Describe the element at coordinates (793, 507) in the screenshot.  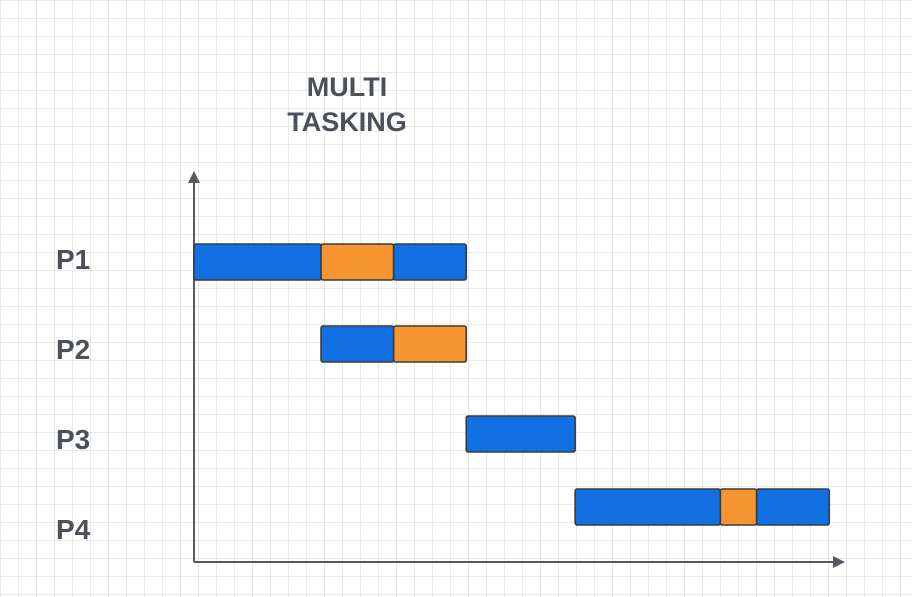
I see `p4-segment-3-running` at that location.